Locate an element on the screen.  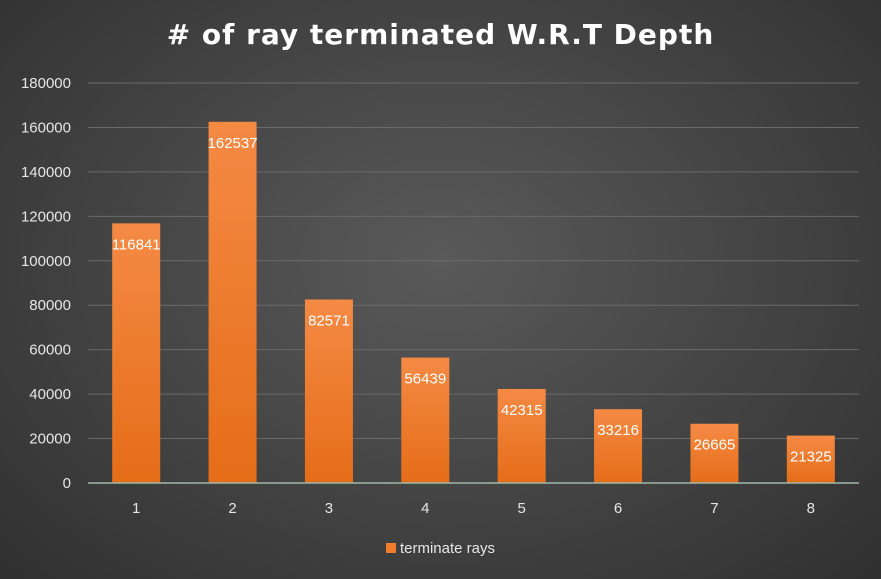
legend: terminate rays is located at coordinates (440, 548).